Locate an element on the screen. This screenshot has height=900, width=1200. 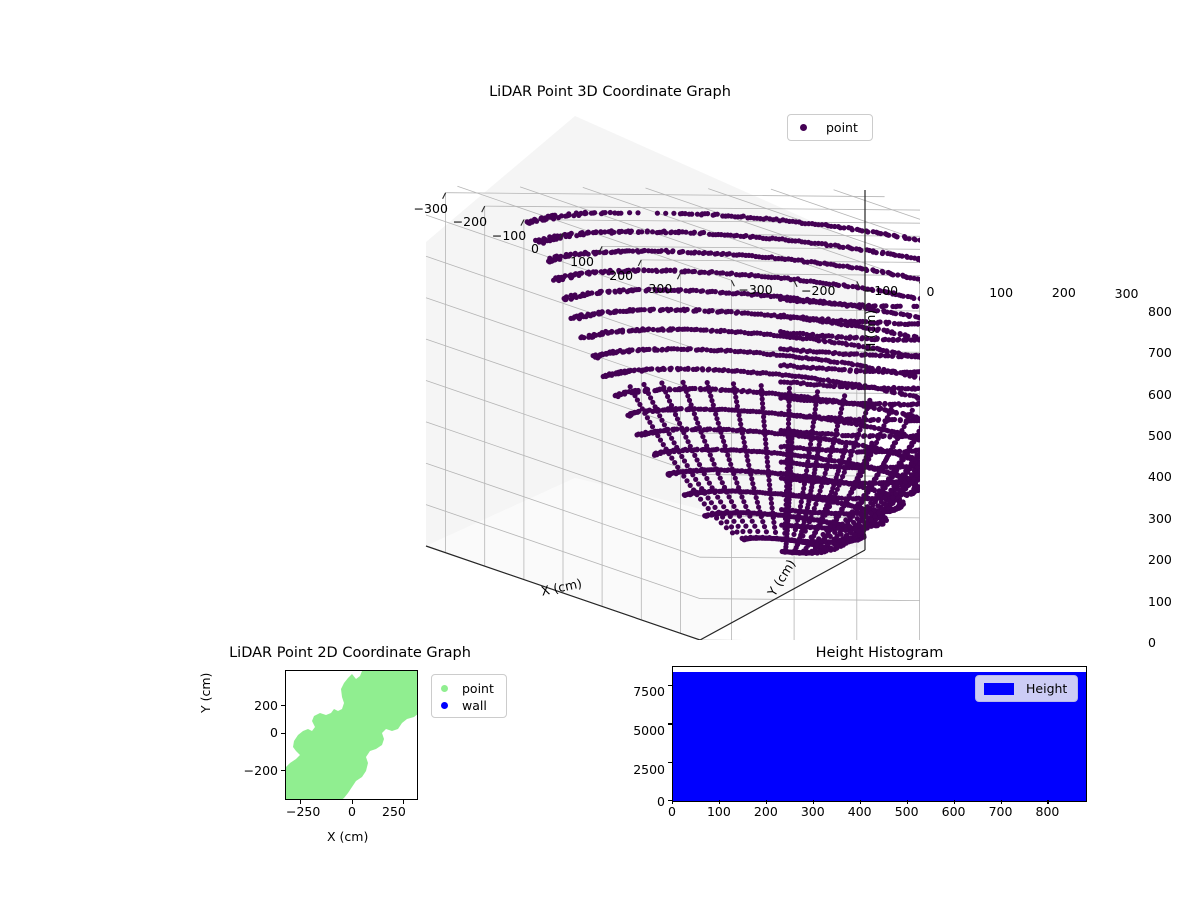
axes-2d-lidar is located at coordinates (351, 735).